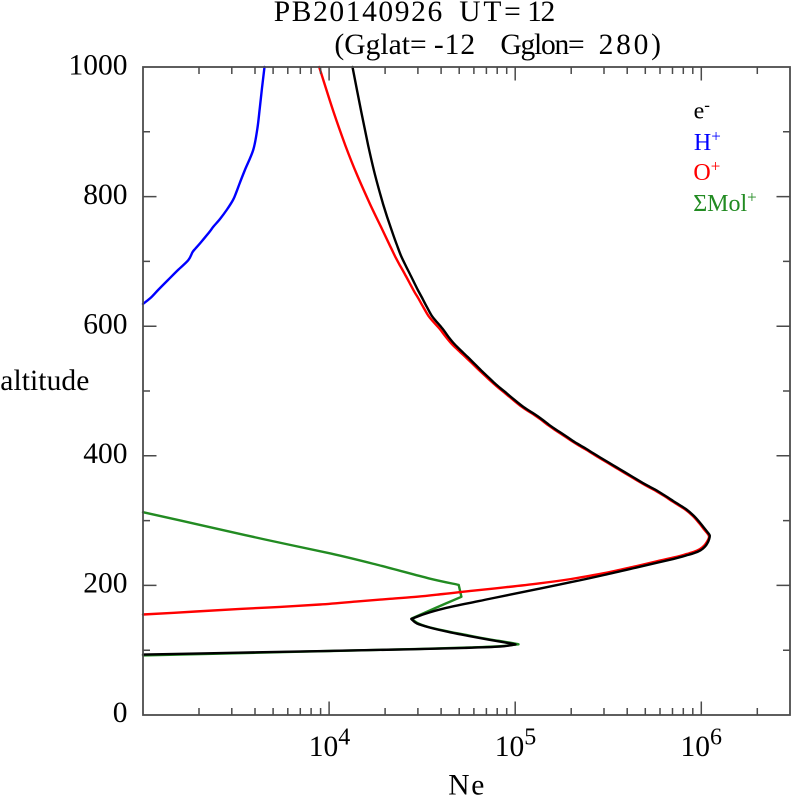 The width and height of the screenshot is (792, 796). Describe the element at coordinates (98, 66) in the screenshot. I see `svg-text: 1000` at that location.